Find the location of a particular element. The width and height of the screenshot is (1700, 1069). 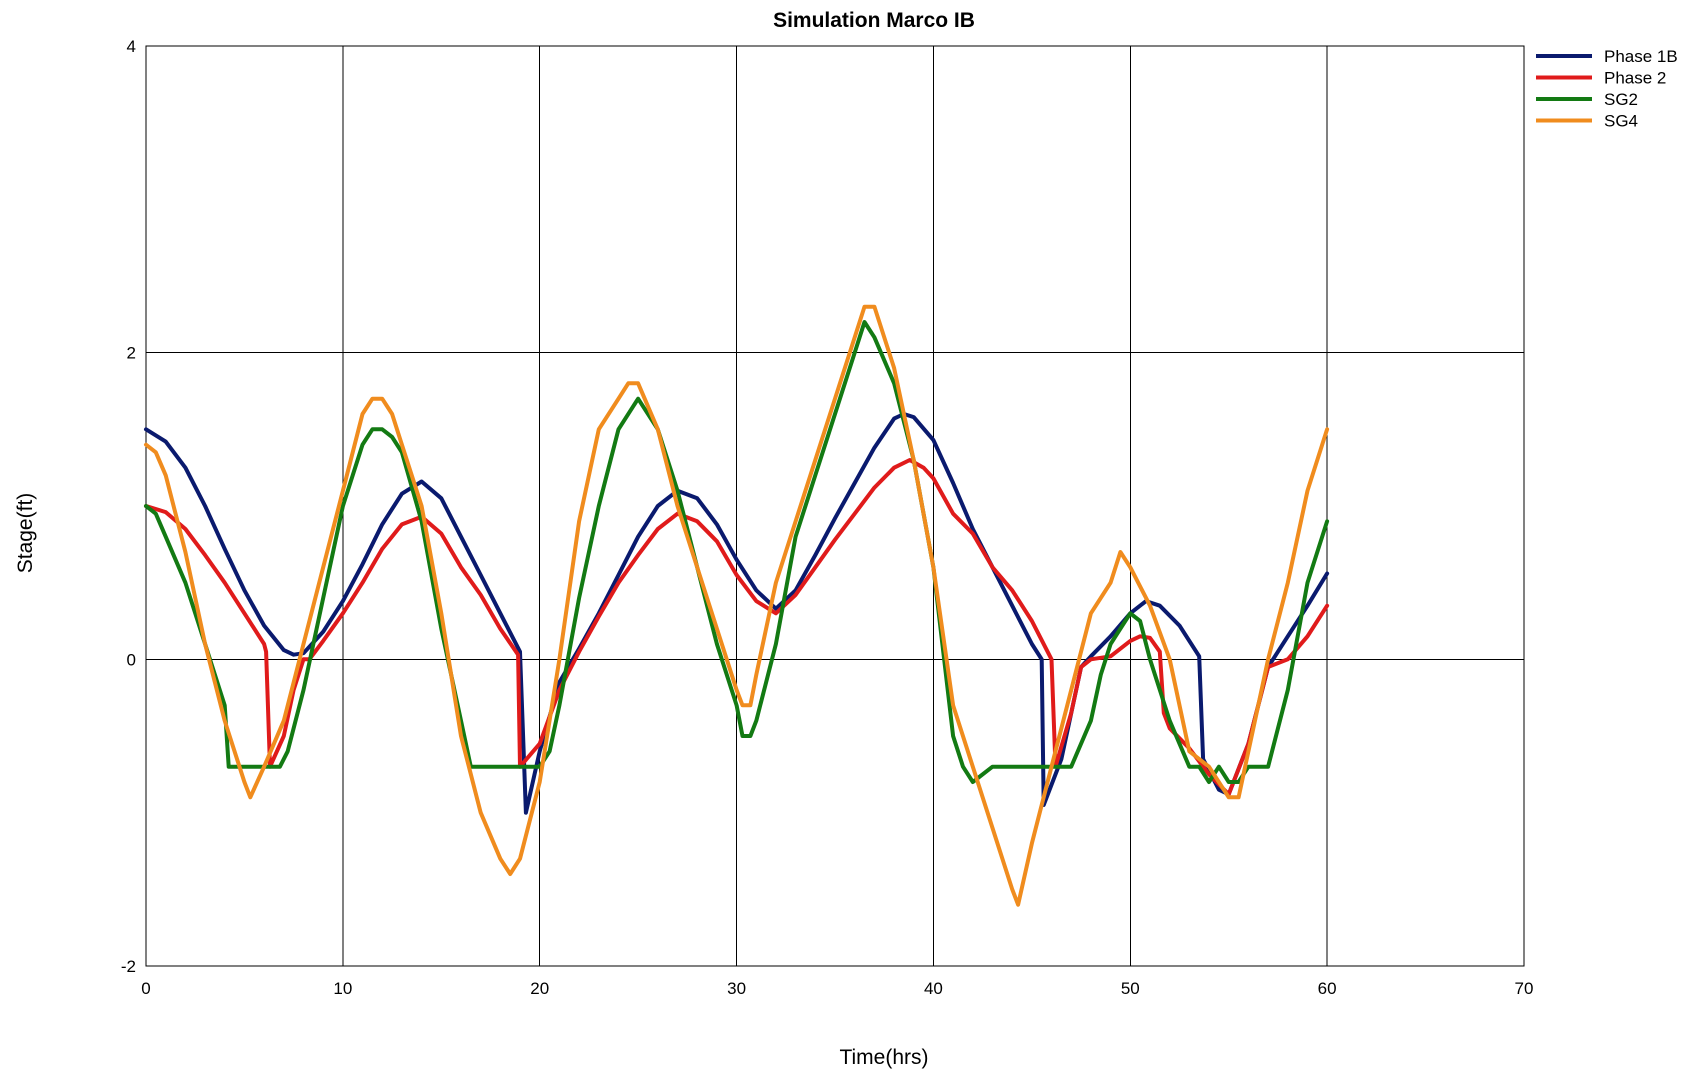

y-tick-label: 2 is located at coordinates (131, 353).